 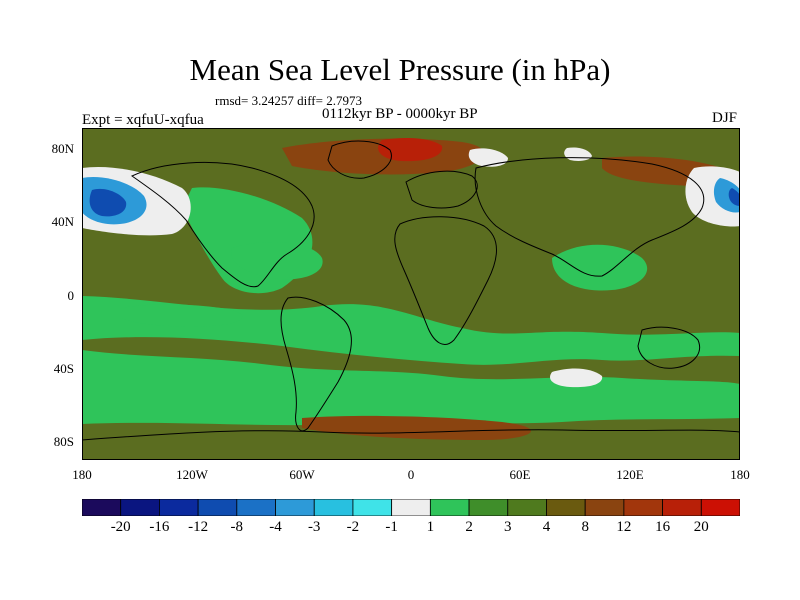 What do you see at coordinates (469, 527) in the screenshot?
I see `colorbar-label: 2` at bounding box center [469, 527].